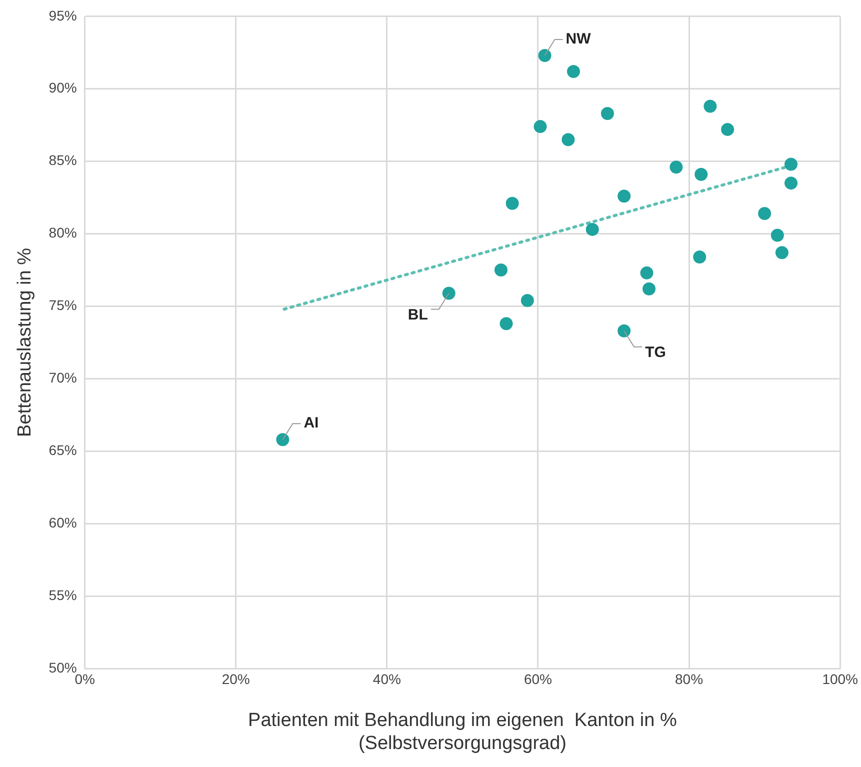  I want to click on y-tick-label: 90%, so click(62, 88).